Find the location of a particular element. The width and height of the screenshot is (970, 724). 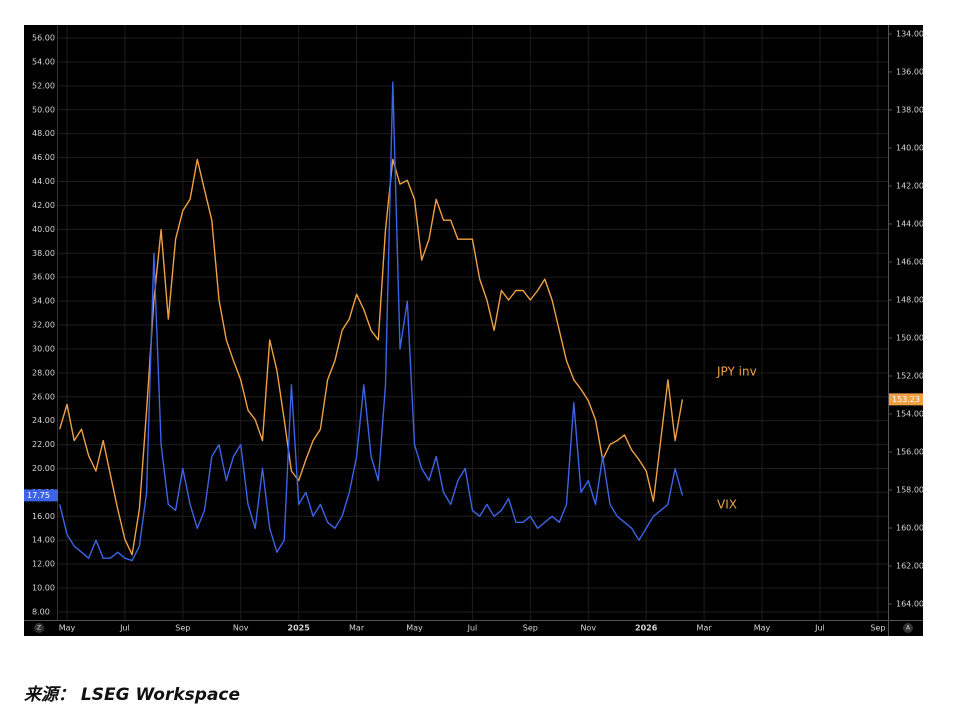

scale-button-label: A is located at coordinates (908, 628).